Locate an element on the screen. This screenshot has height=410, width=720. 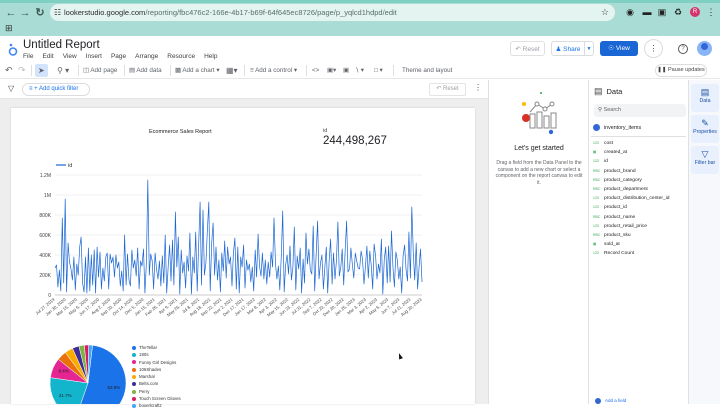
field-item: RBC product_category is located at coordinates (631, 180).